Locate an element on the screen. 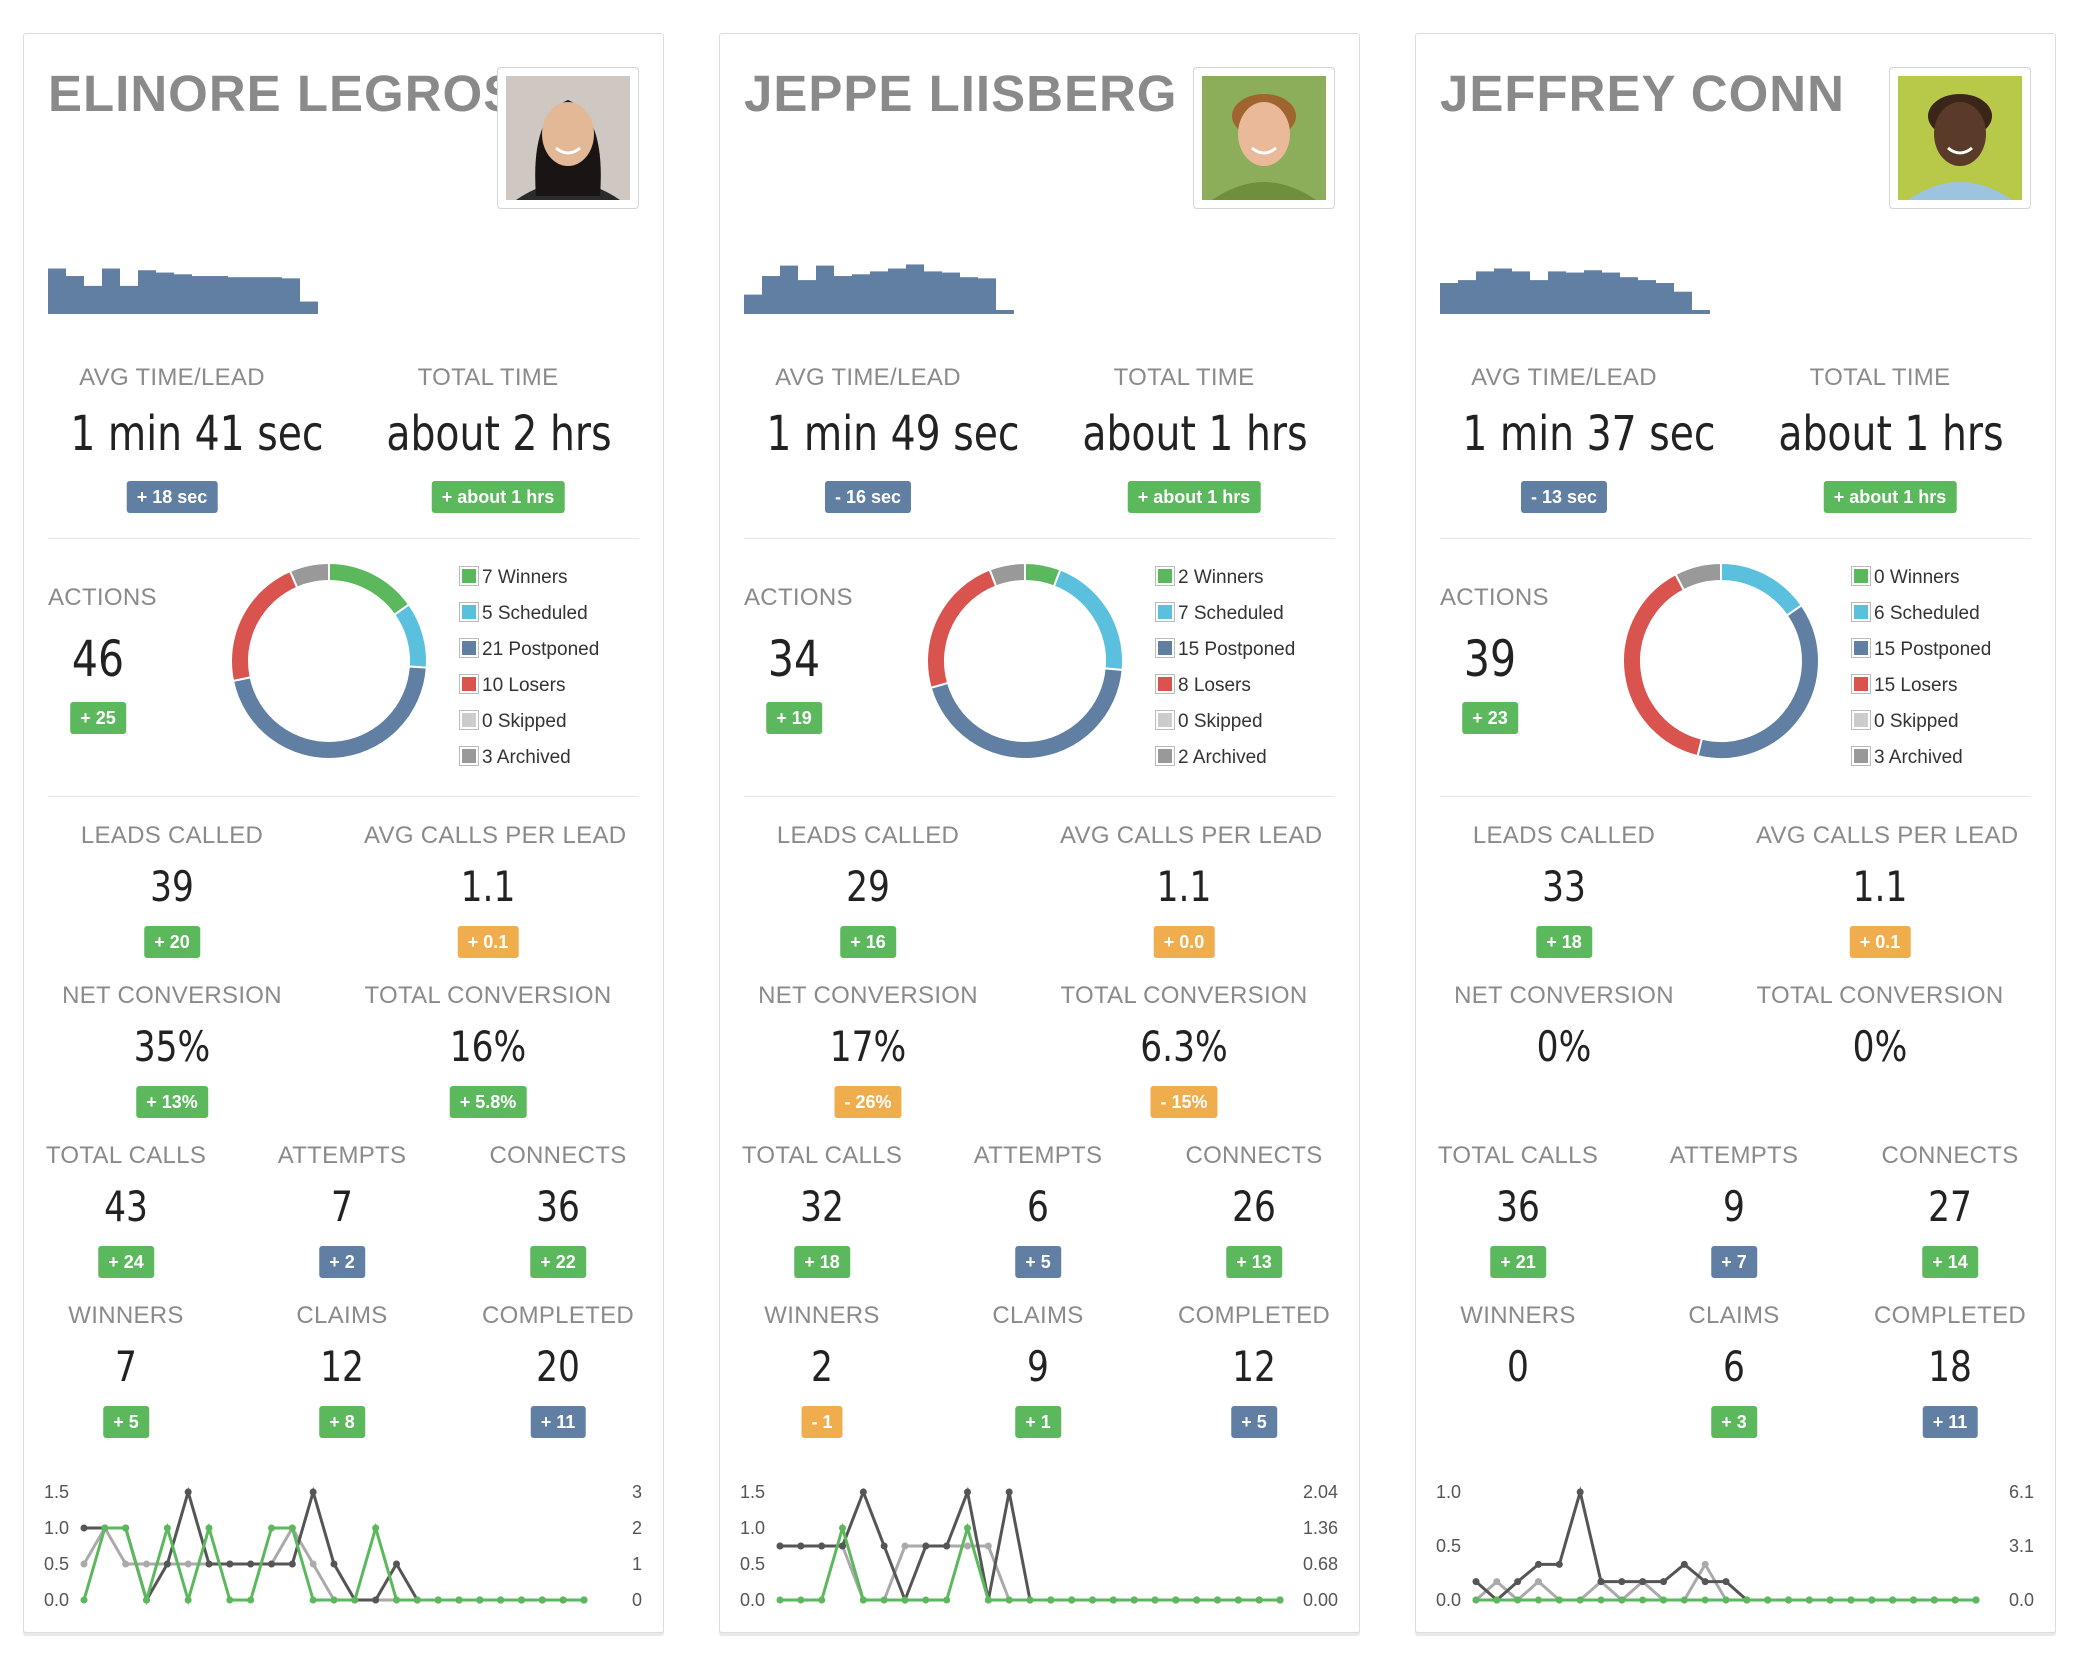 Image resolution: width=2076 pixels, height=1653 pixels. avatar is located at coordinates (568, 138).